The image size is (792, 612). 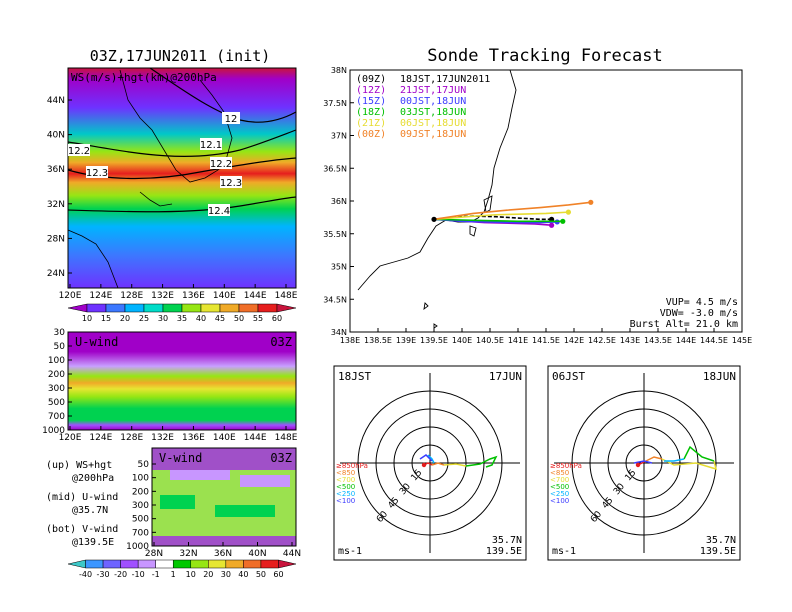 What do you see at coordinates (352, 466) in the screenshot?
I see `hodo-legend-item: ≥850hPa` at bounding box center [352, 466].